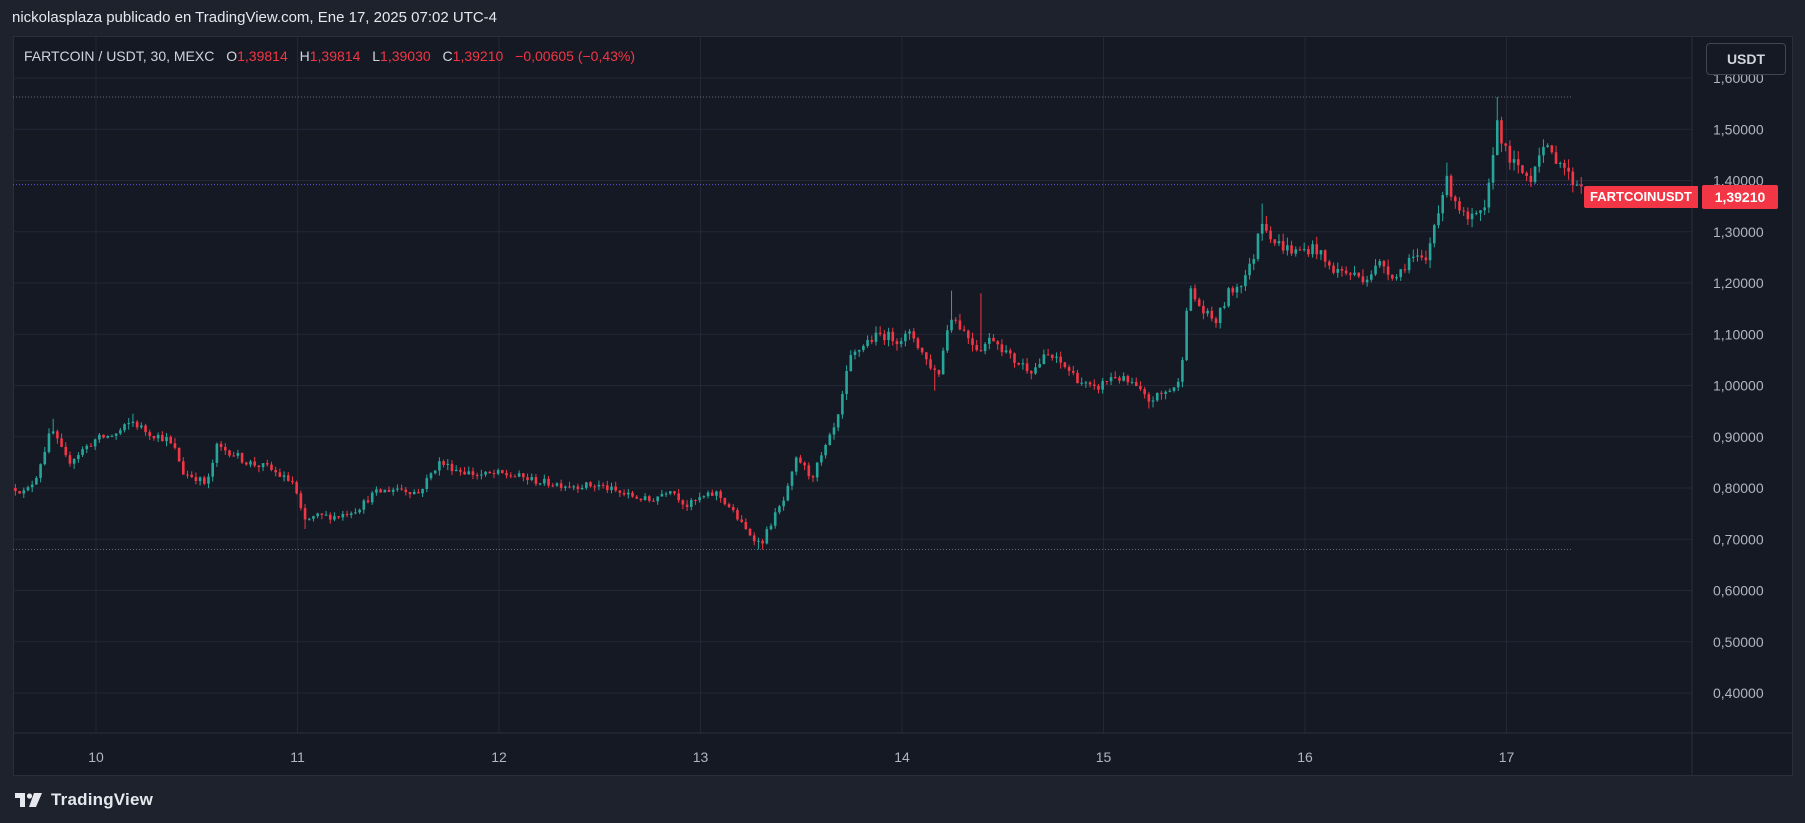 Image resolution: width=1805 pixels, height=823 pixels. Describe the element at coordinates (96, 757) in the screenshot. I see `x-tick-label: 10` at that location.